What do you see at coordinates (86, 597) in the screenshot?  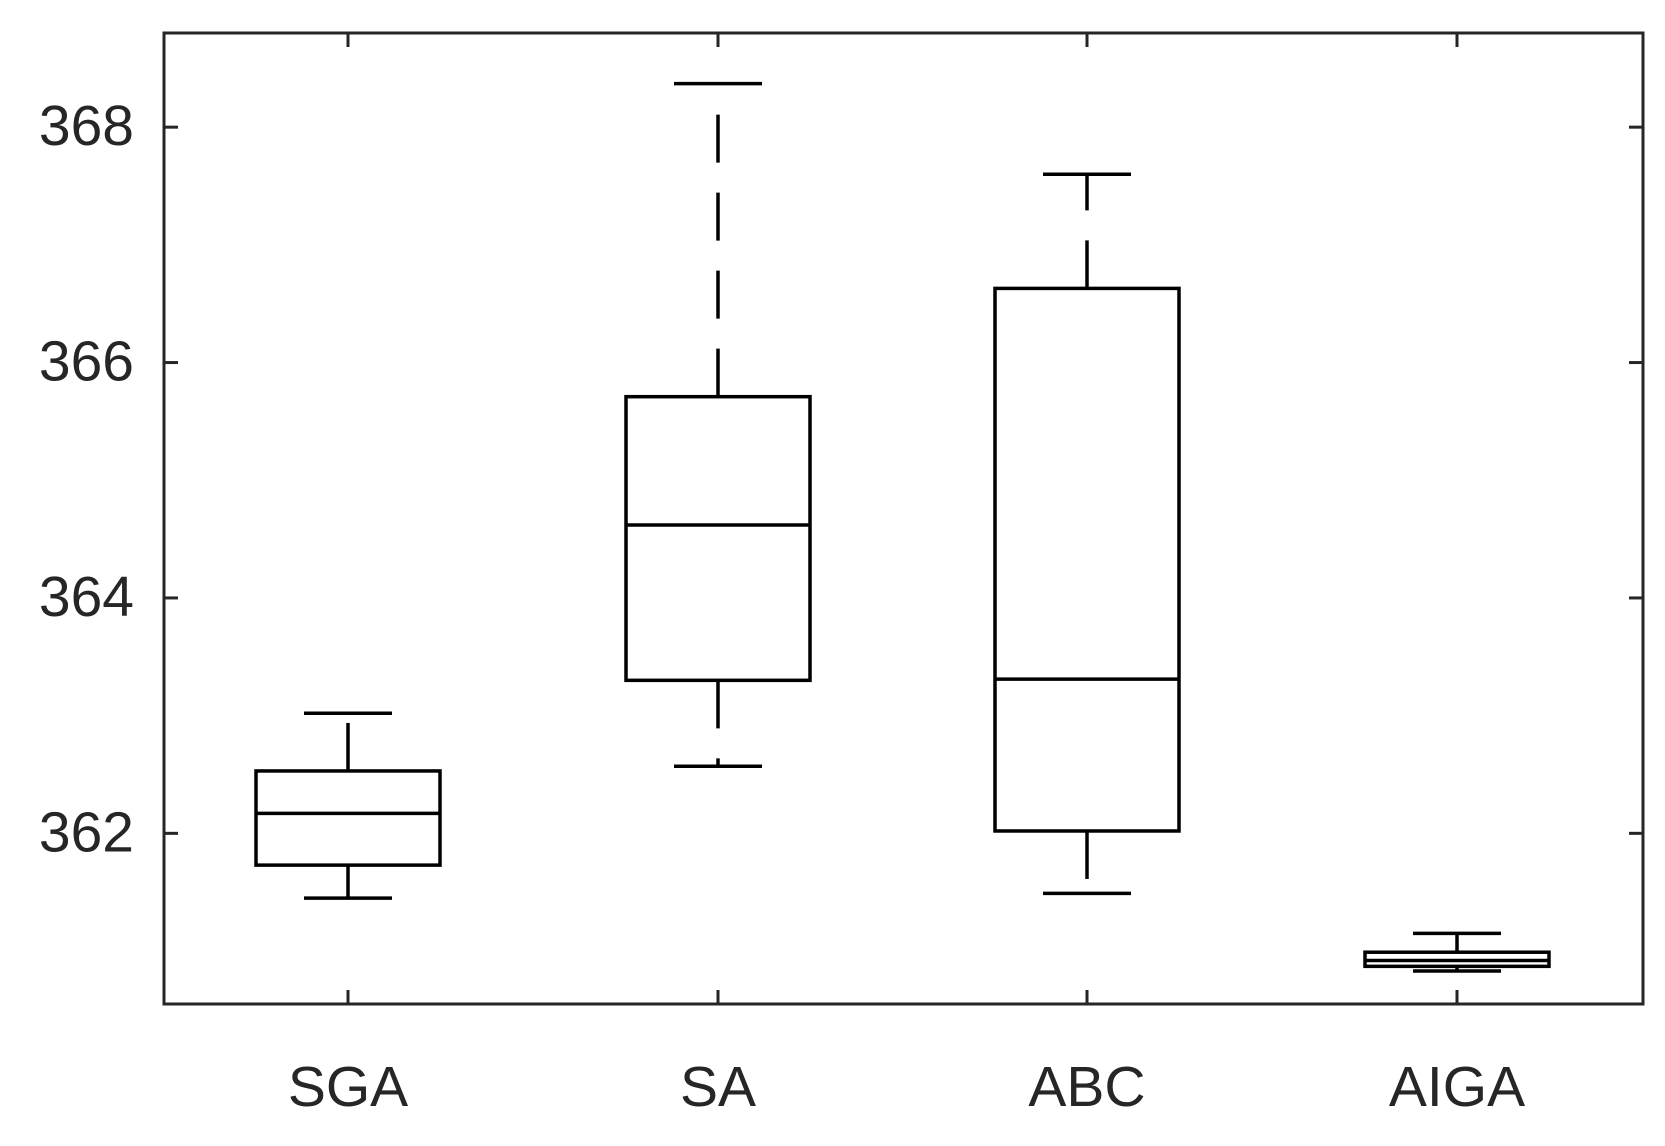 I see `y-tick-label: 364` at bounding box center [86, 597].